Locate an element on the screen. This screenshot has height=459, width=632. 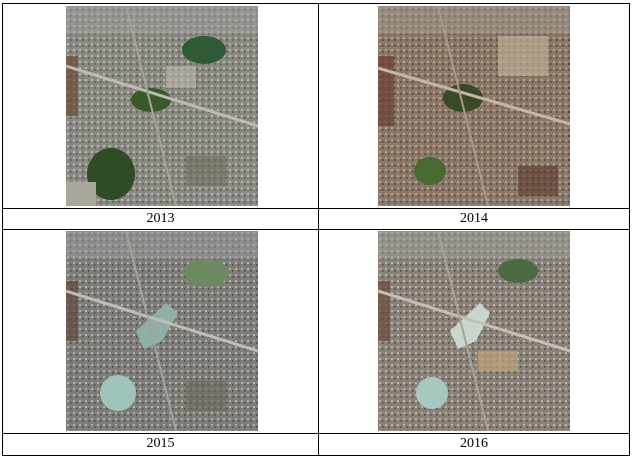
table-border-top is located at coordinates (316, 3).